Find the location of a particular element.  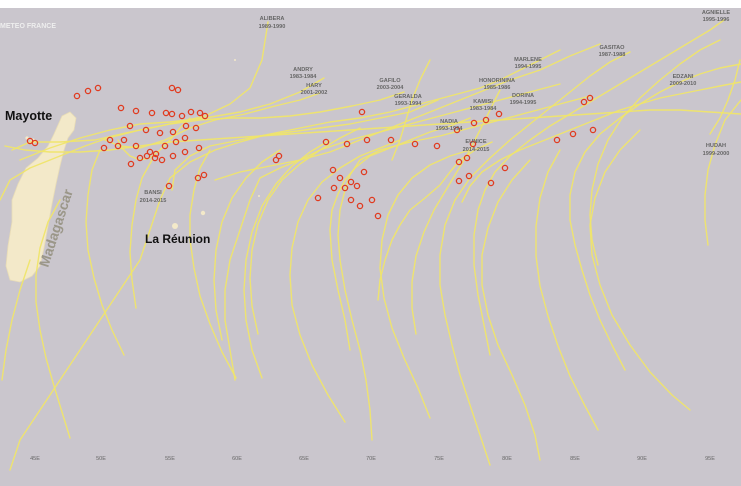

track-e16 is located at coordinates (725, 97).